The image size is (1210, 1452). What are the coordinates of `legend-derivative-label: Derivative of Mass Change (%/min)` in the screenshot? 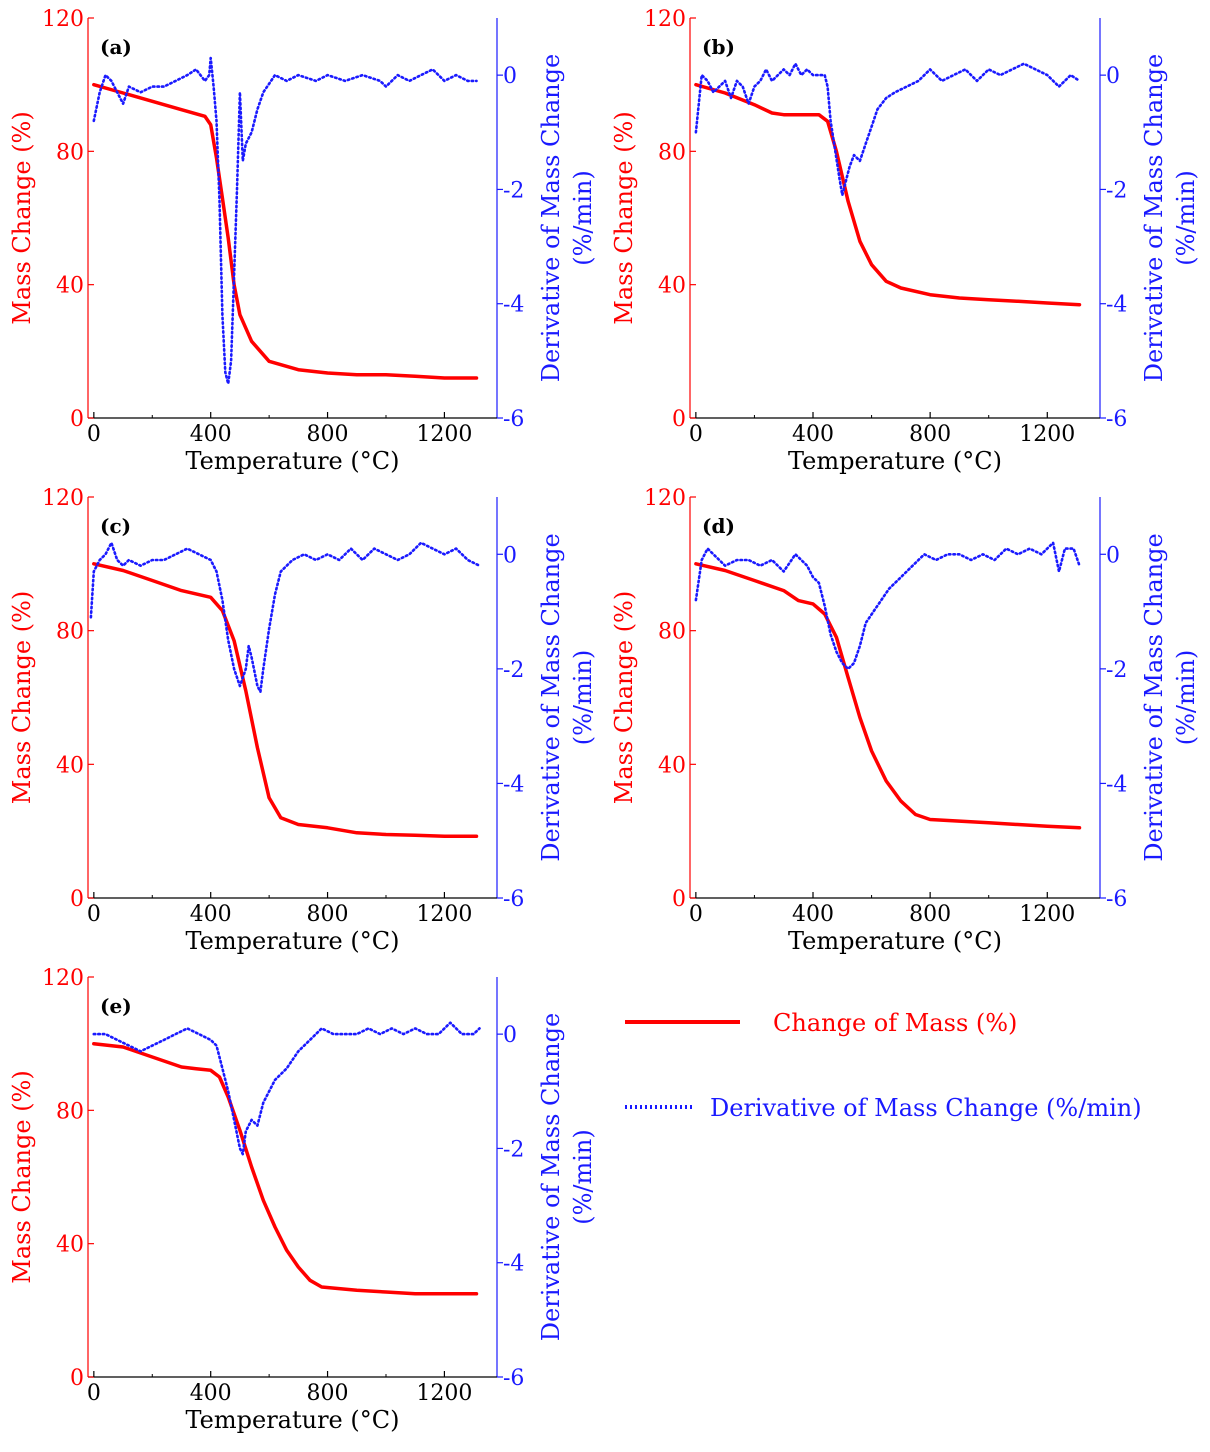 It's located at (926, 1108).